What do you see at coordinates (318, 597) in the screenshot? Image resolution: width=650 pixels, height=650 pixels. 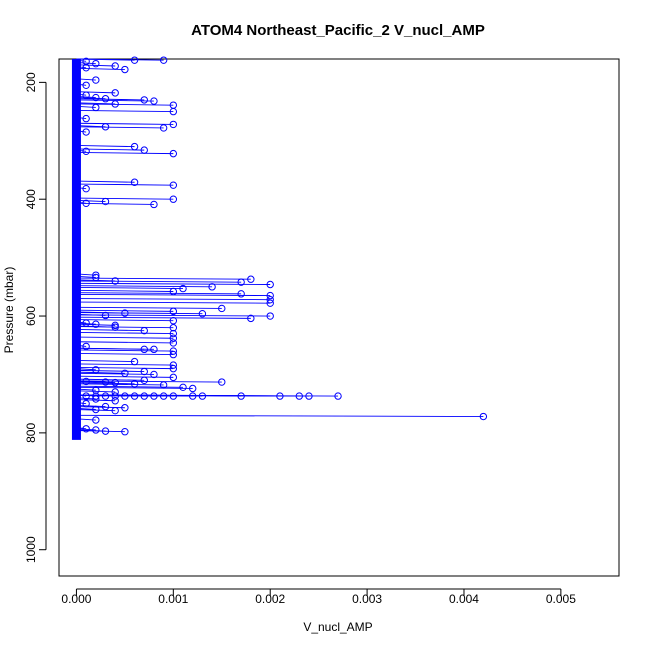 I see `x-axis: 0.000 0.001 0.002 0.003 0.004 0.005` at bounding box center [318, 597].